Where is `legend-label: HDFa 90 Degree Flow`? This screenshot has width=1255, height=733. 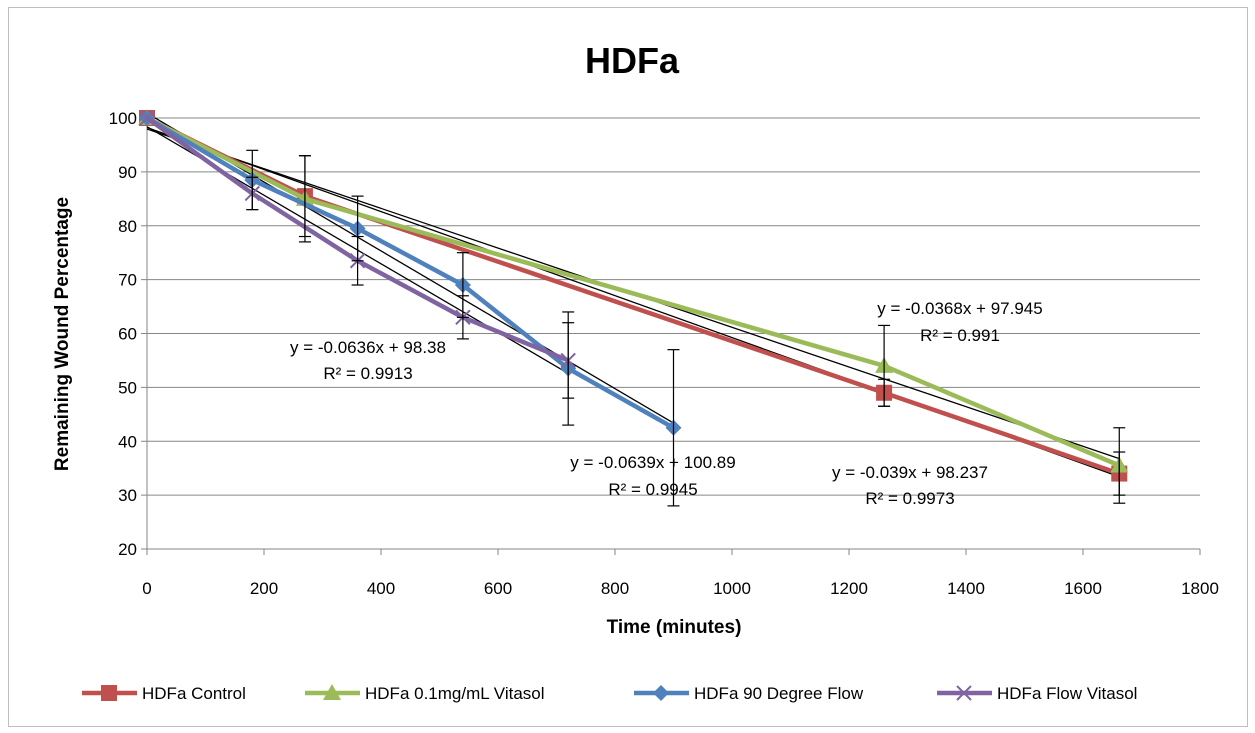 legend-label: HDFa 90 Degree Flow is located at coordinates (779, 693).